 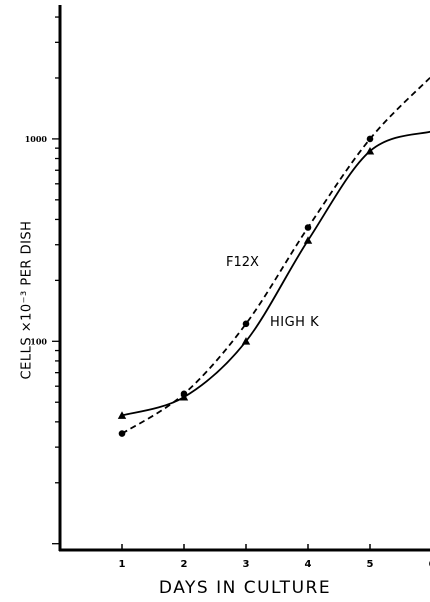 I want to click on y-axis-title: CELLS ×10⁻³ PER DISH, so click(x=27, y=300).